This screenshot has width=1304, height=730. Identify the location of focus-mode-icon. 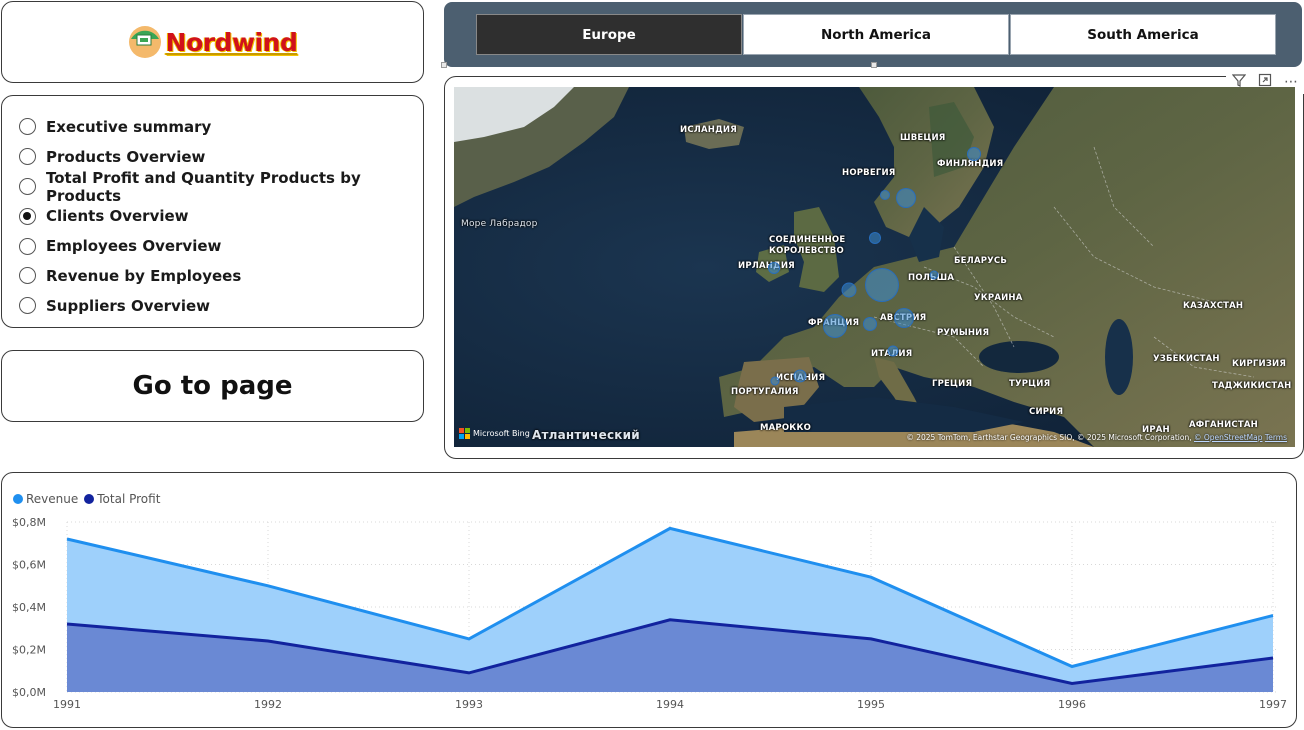
(1265, 82).